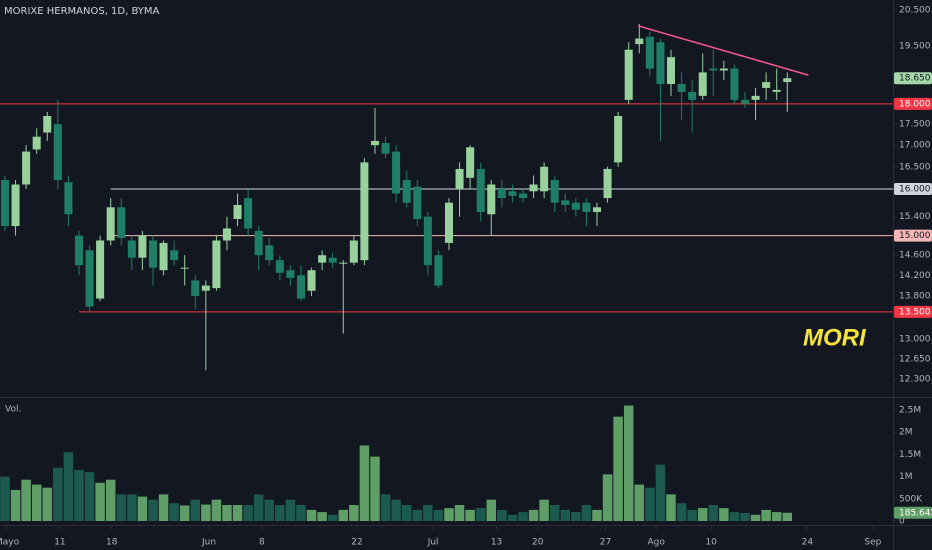 The image size is (932, 550). Describe the element at coordinates (911, 499) in the screenshot. I see `volume-tick-label: 500K` at that location.